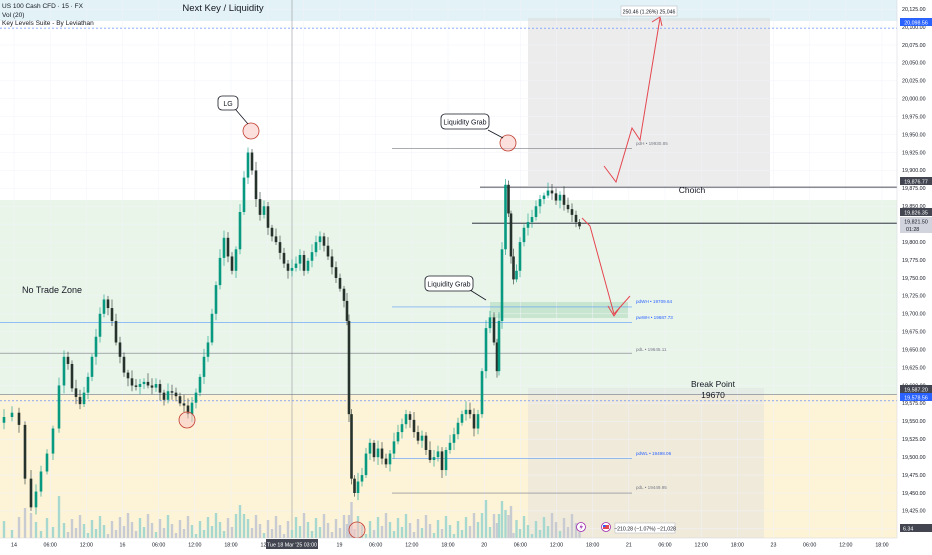 The height and width of the screenshot is (555, 932). What do you see at coordinates (251, 131) in the screenshot?
I see `lg-circle` at bounding box center [251, 131].